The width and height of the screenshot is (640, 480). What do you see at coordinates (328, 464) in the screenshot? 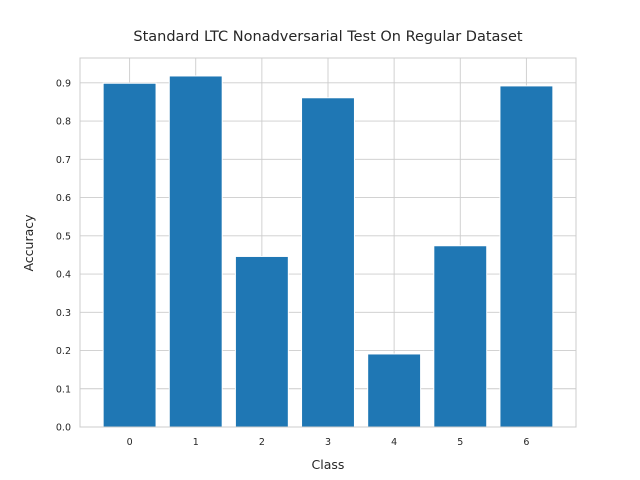
I see `x-axis-label: Class` at bounding box center [328, 464].